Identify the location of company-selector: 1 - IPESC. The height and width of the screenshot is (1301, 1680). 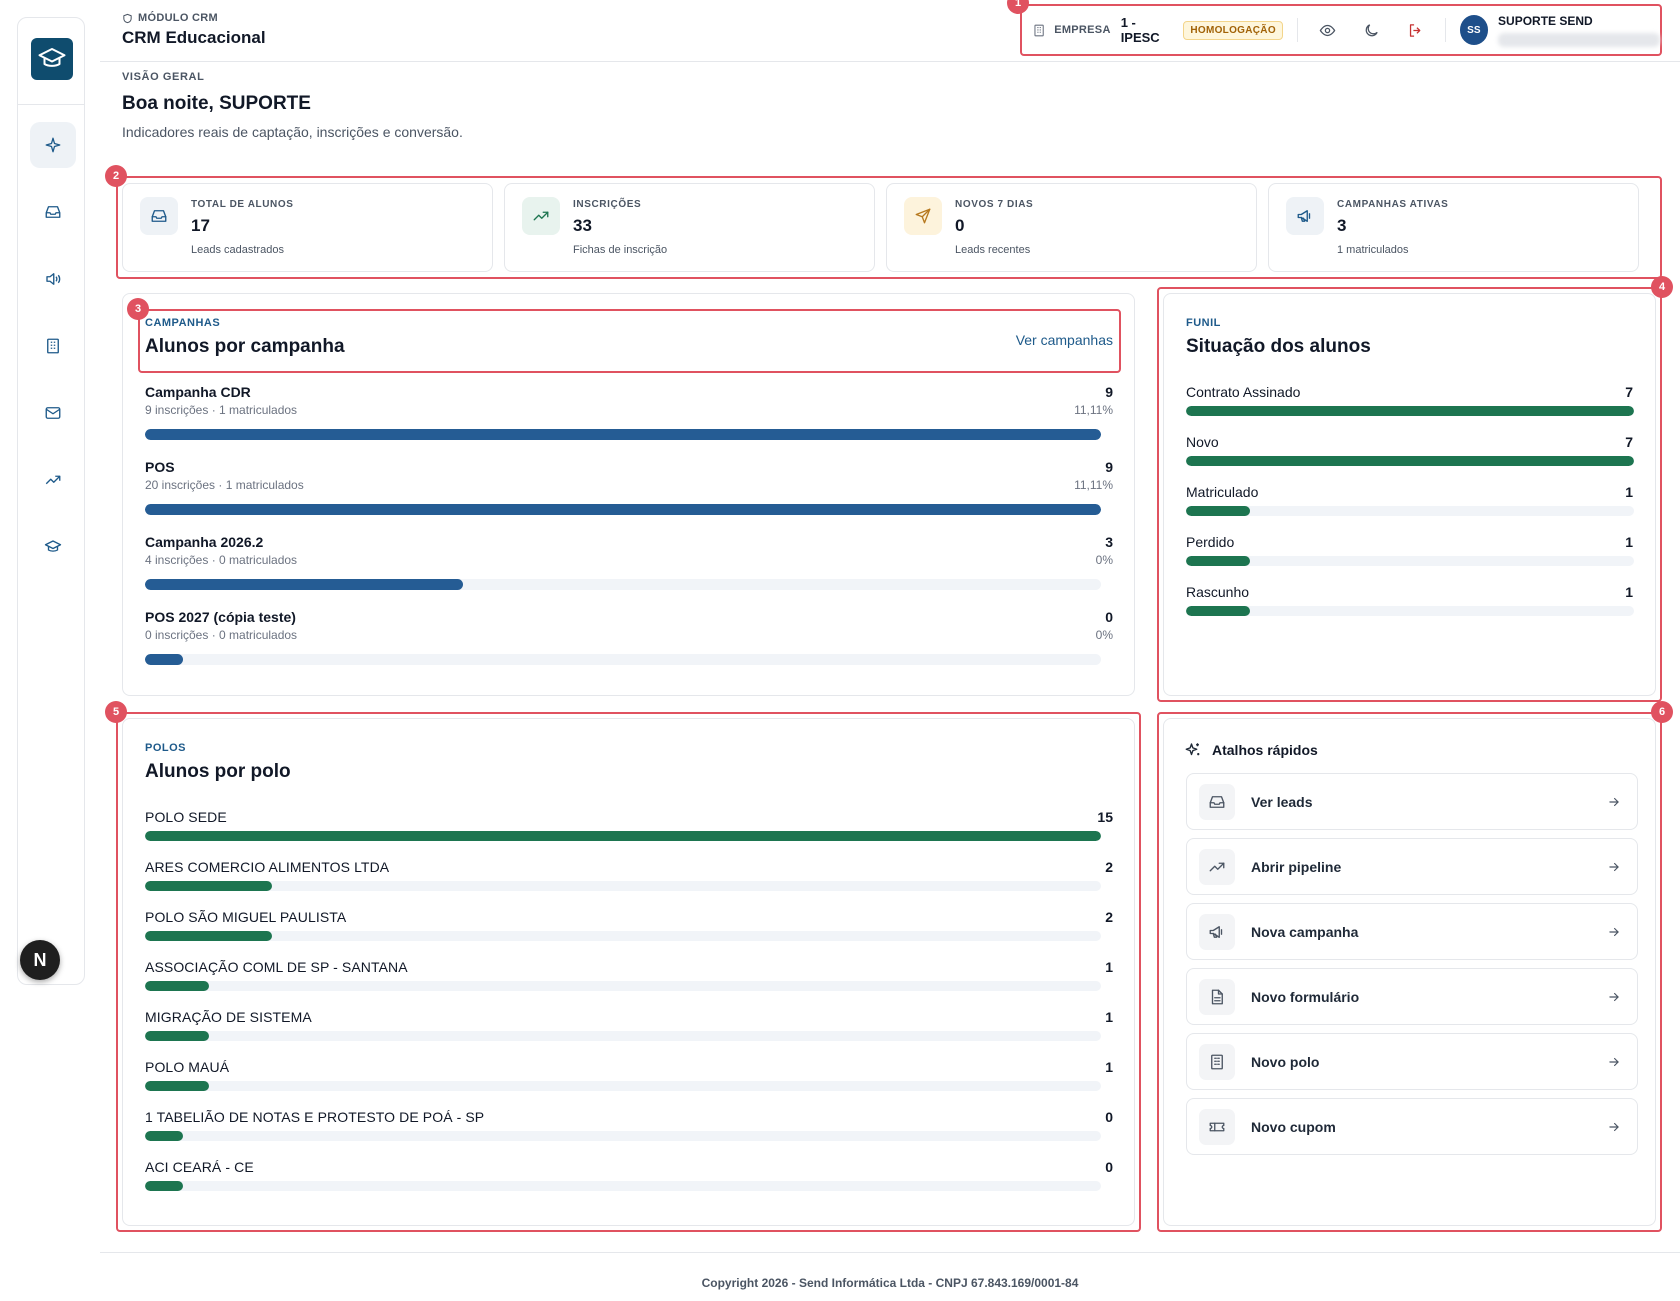
(1140, 30).